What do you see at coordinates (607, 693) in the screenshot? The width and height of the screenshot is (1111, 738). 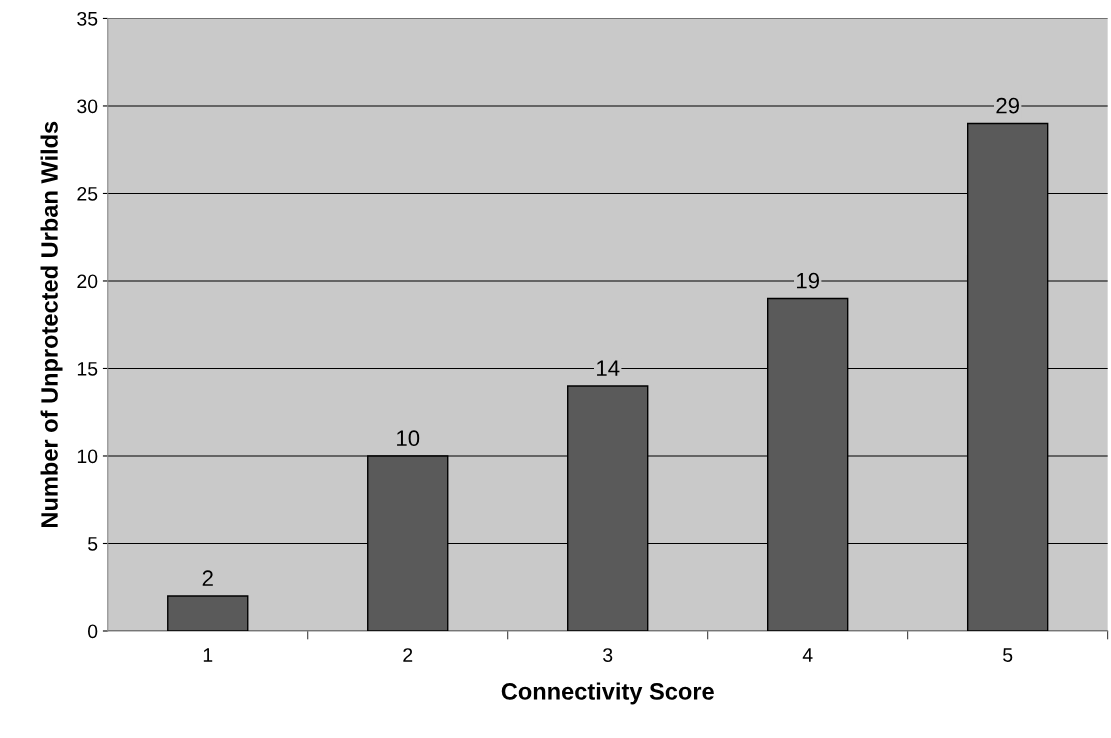 I see `x-axis-title: Connectivity Score` at bounding box center [607, 693].